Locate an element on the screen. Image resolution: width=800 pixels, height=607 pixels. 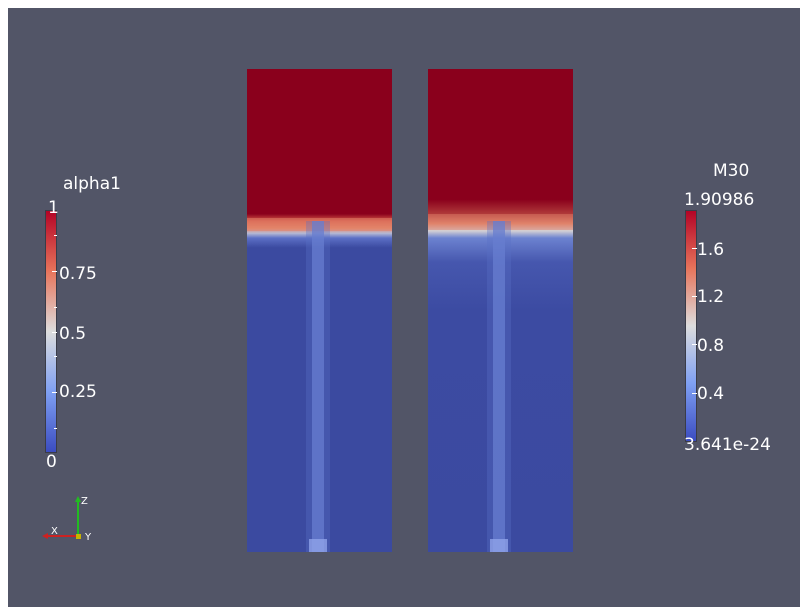
m30-label-max: 1.90986 is located at coordinates (719, 200).